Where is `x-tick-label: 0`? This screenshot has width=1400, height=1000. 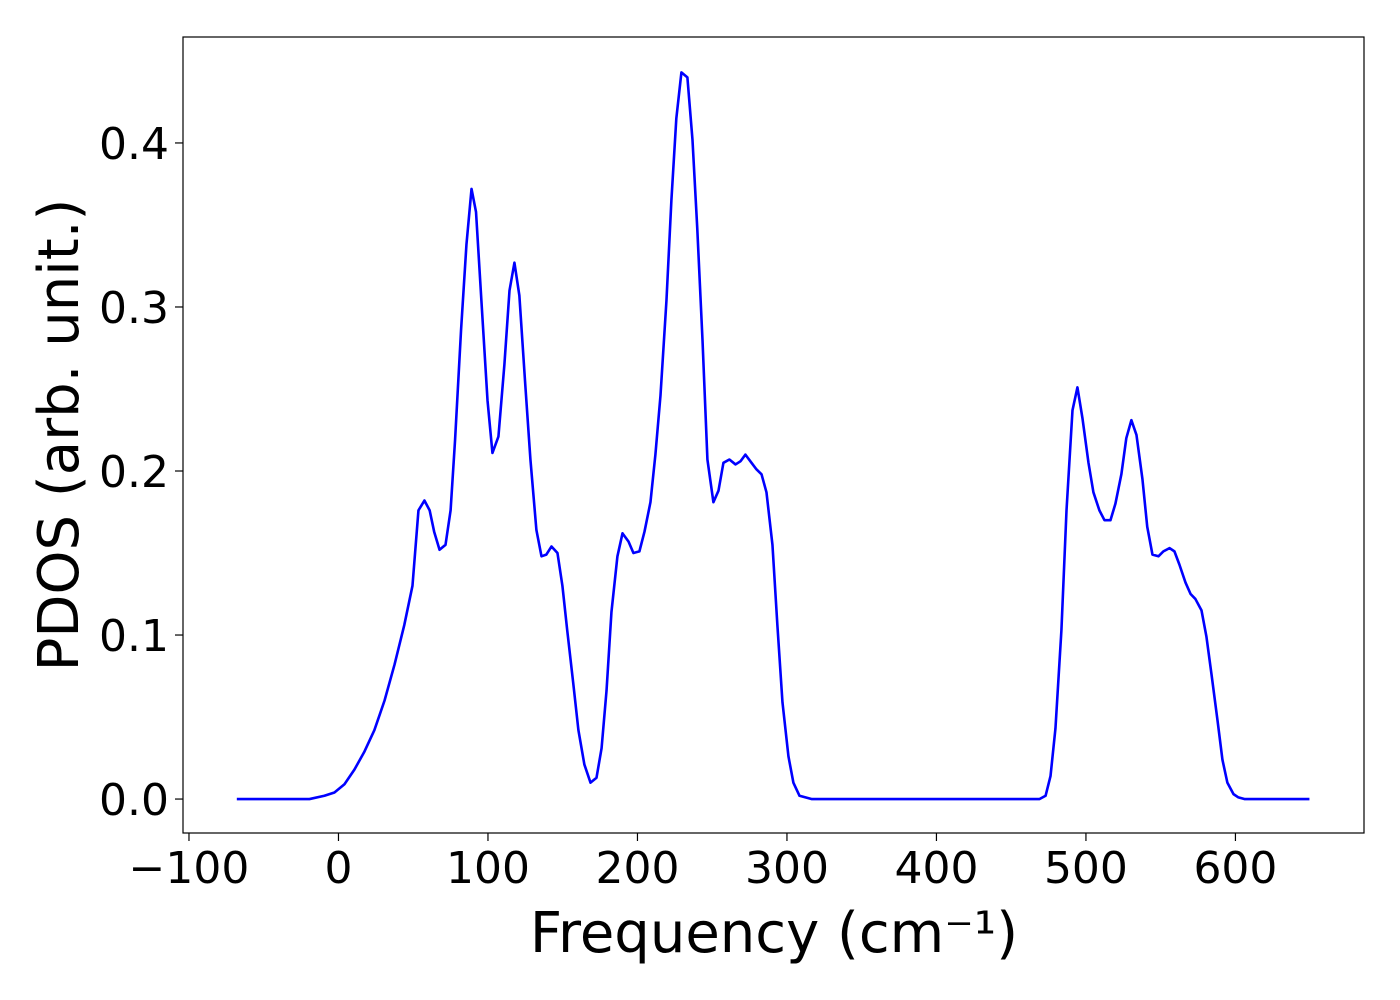
x-tick-label: 0 is located at coordinates (338, 868).